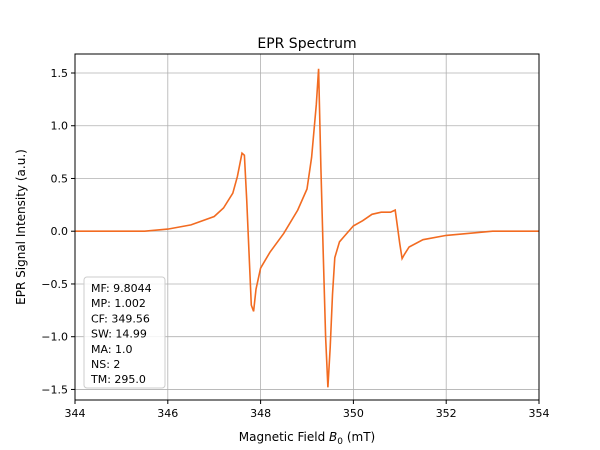  Describe the element at coordinates (446, 413) in the screenshot. I see `x-tick-label: 352` at that location.